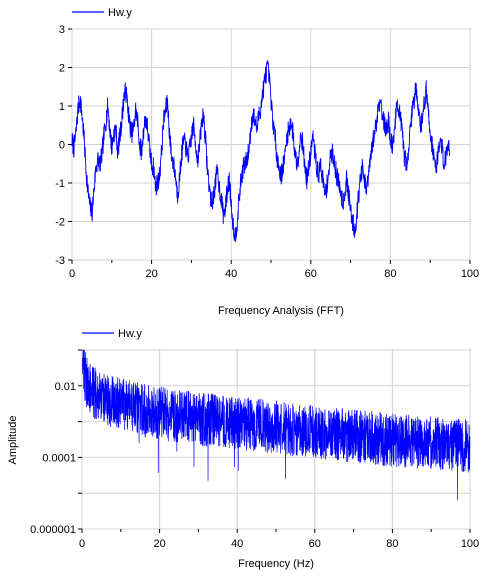 The width and height of the screenshot is (489, 581). Describe the element at coordinates (59, 458) in the screenshot. I see `bottom-y-tick-label: 0.0001` at that location.